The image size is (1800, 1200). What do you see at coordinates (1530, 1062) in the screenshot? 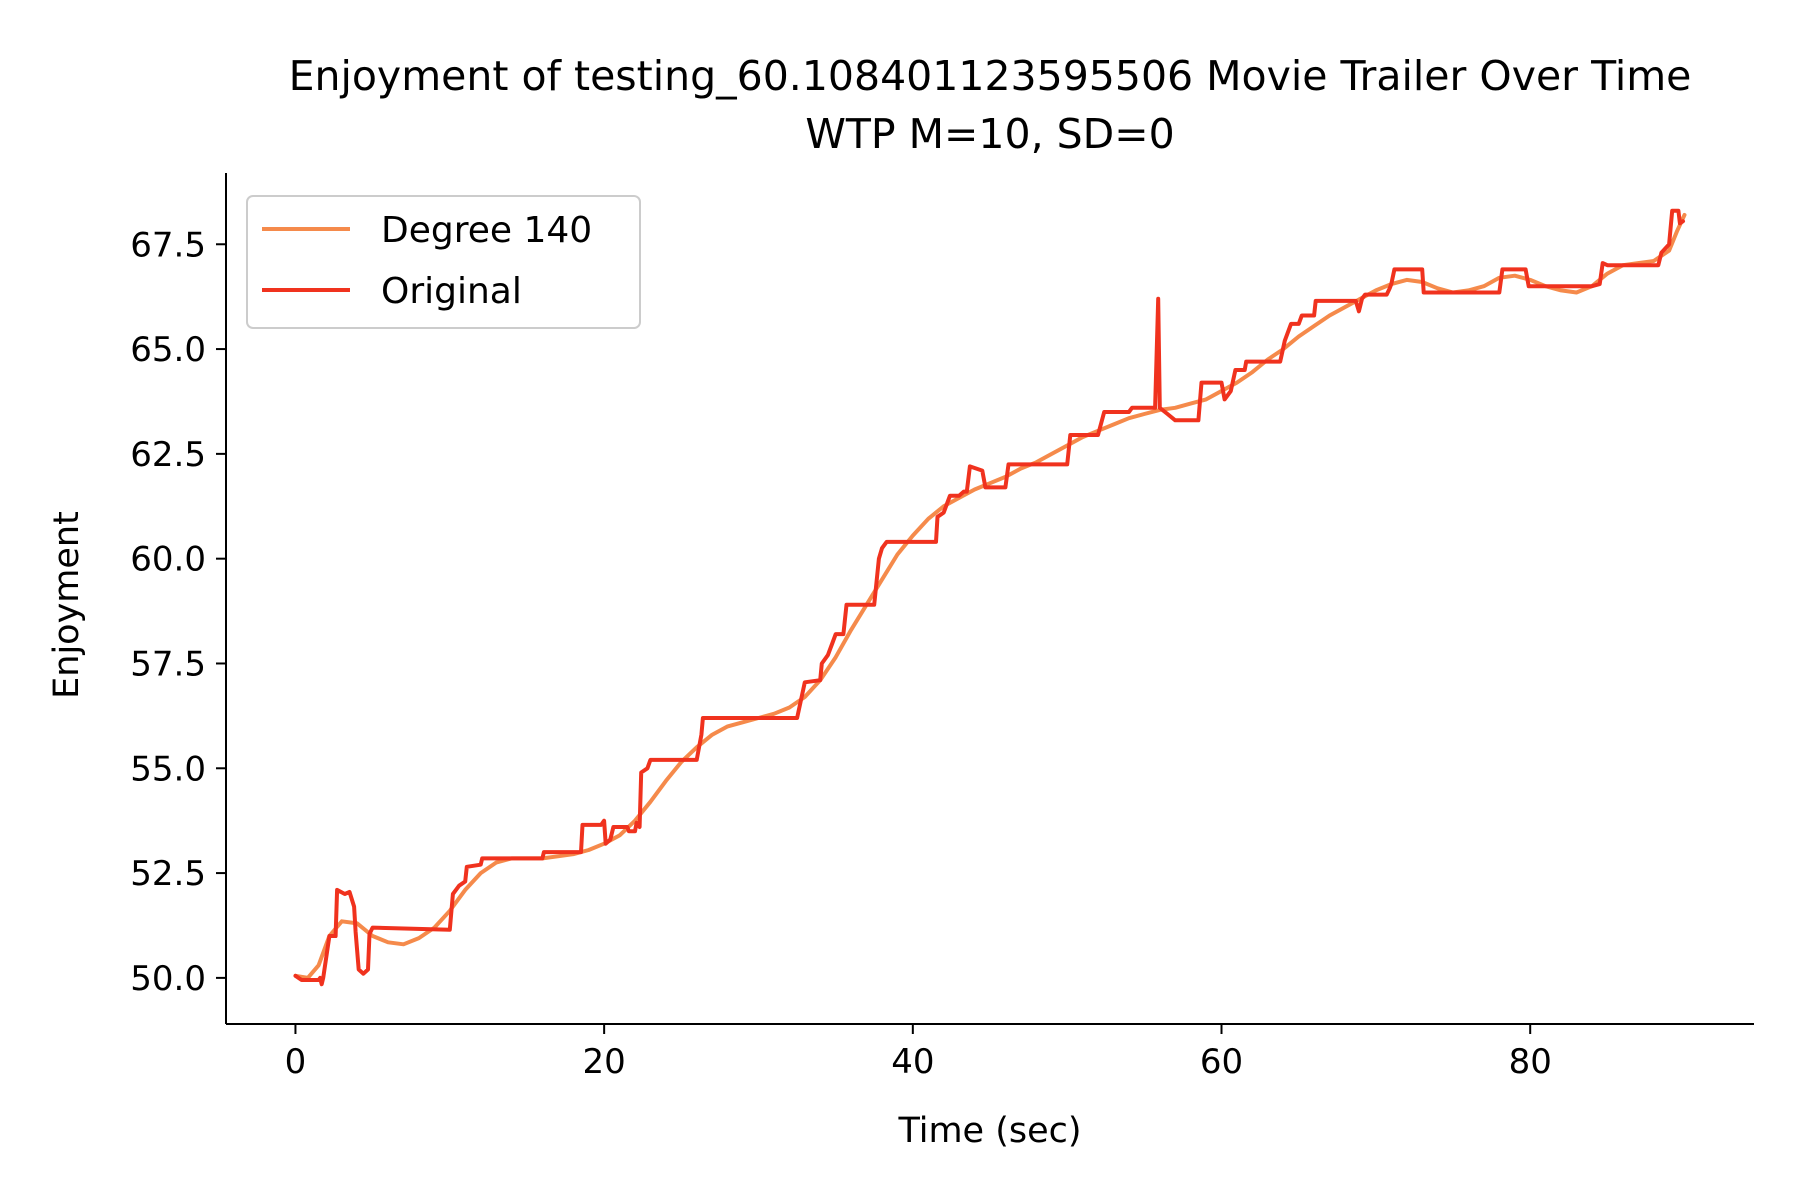
I see `x-tick-label: 80` at bounding box center [1530, 1062].